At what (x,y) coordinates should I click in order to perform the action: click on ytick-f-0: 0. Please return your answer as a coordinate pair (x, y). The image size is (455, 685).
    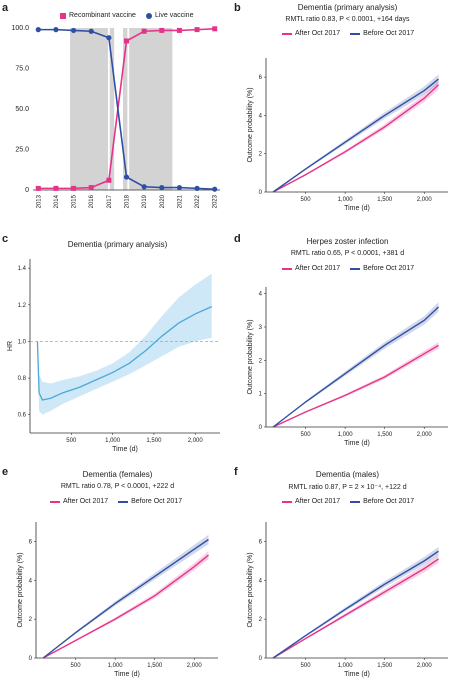
    Looking at the image, I should click on (261, 659).